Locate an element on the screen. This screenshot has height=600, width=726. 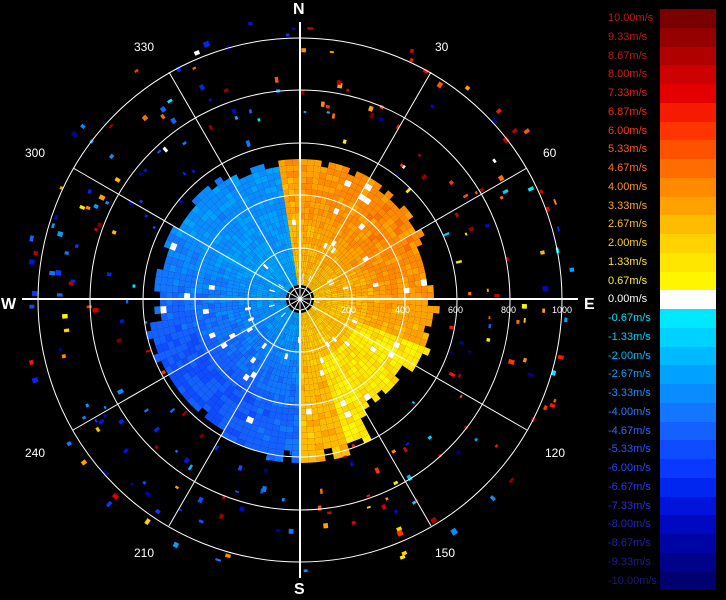
colorbar-label: 1.33m/s is located at coordinates (628, 261).